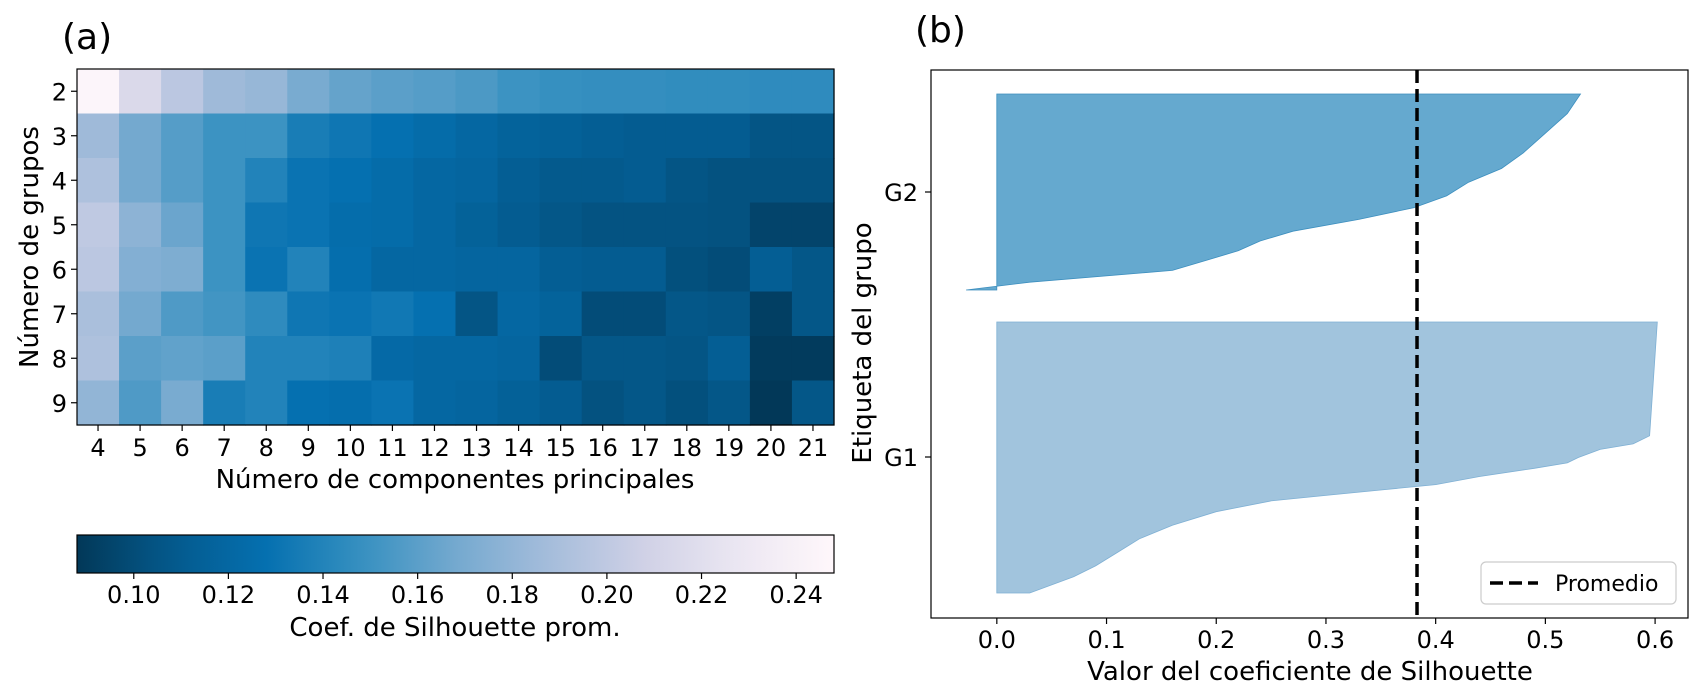  Describe the element at coordinates (181, 448) in the screenshot. I see `x-tick-label: 6` at that location.